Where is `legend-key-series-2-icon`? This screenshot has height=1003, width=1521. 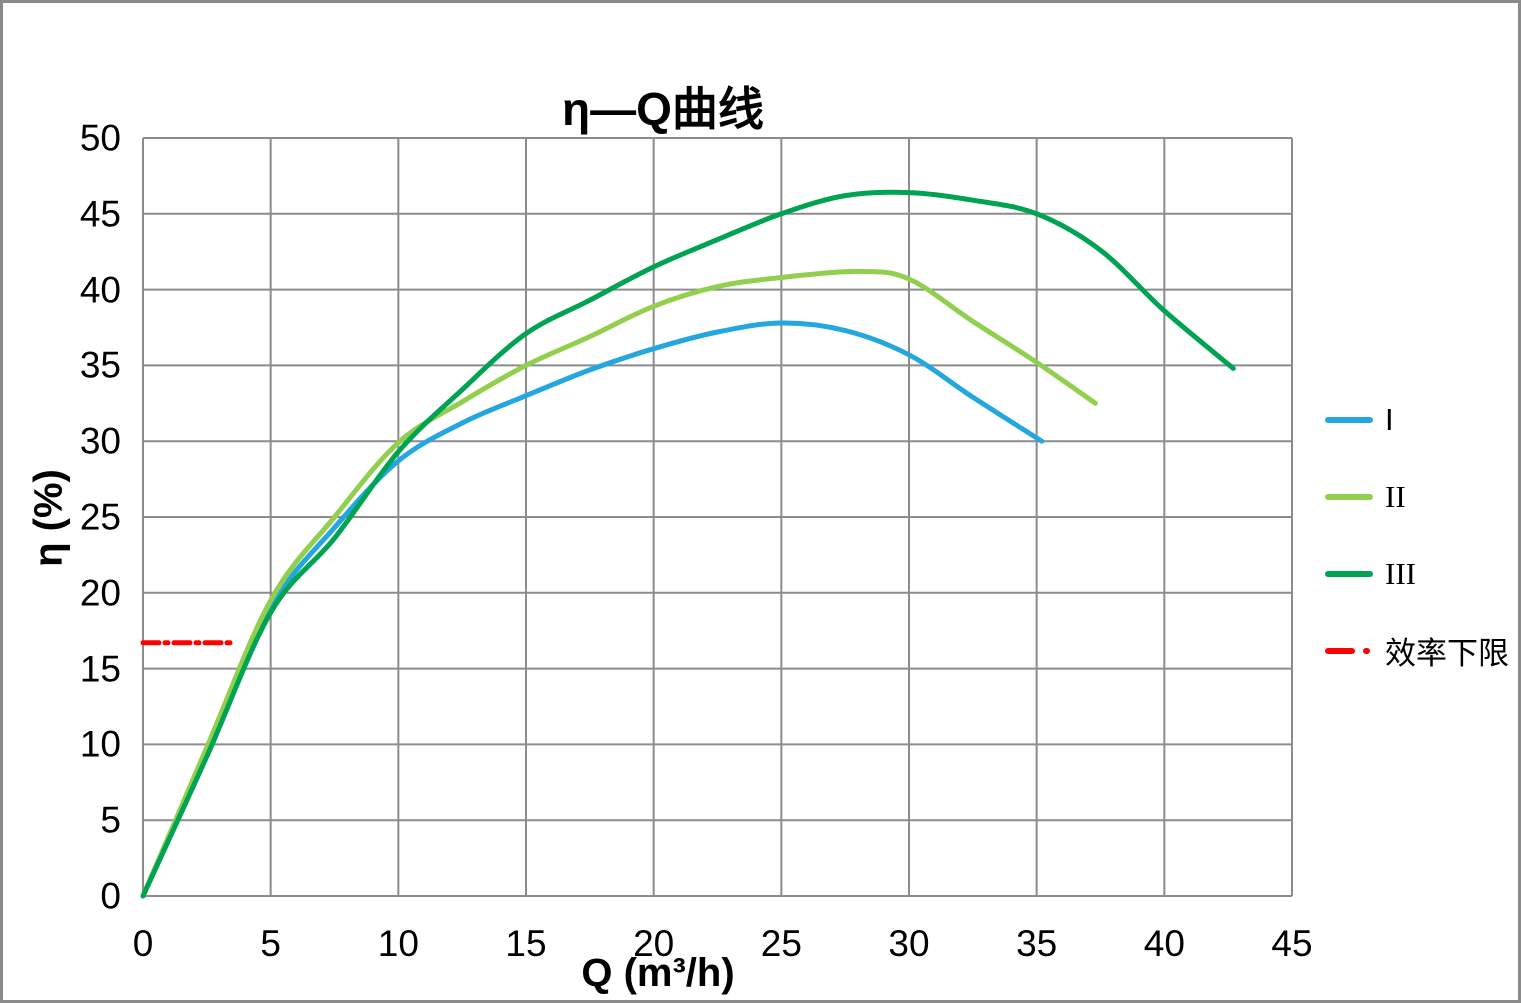
legend-key-series-2-icon is located at coordinates (1349, 496).